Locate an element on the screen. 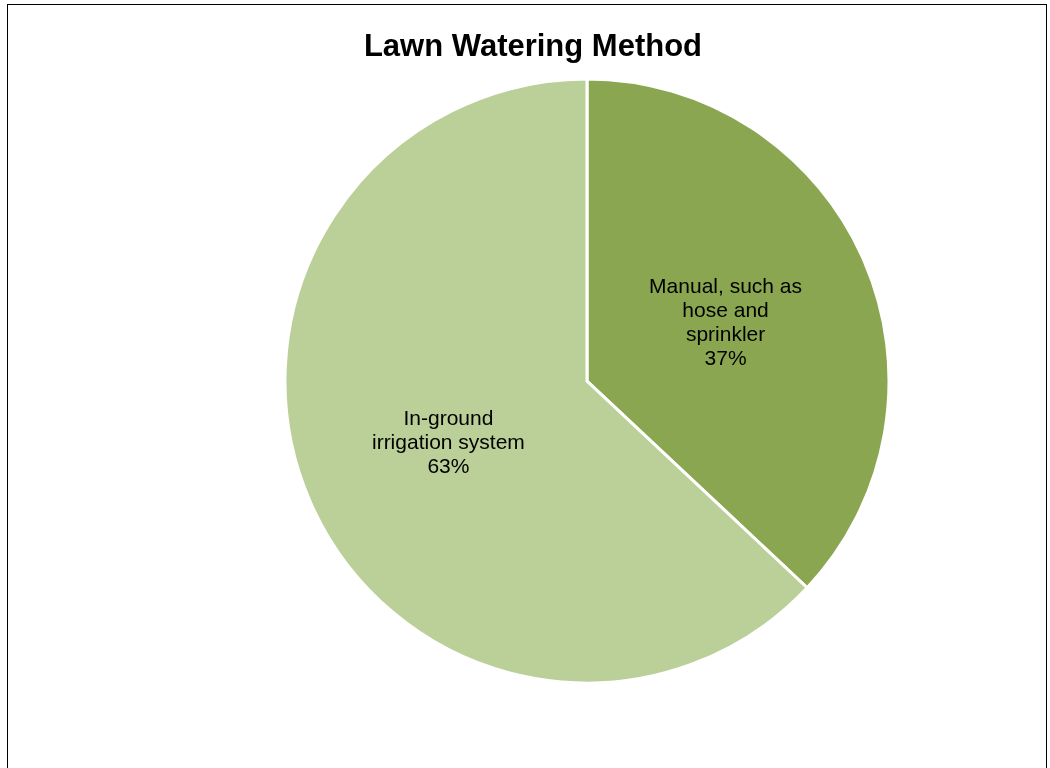  data-label: 37% is located at coordinates (725, 357).